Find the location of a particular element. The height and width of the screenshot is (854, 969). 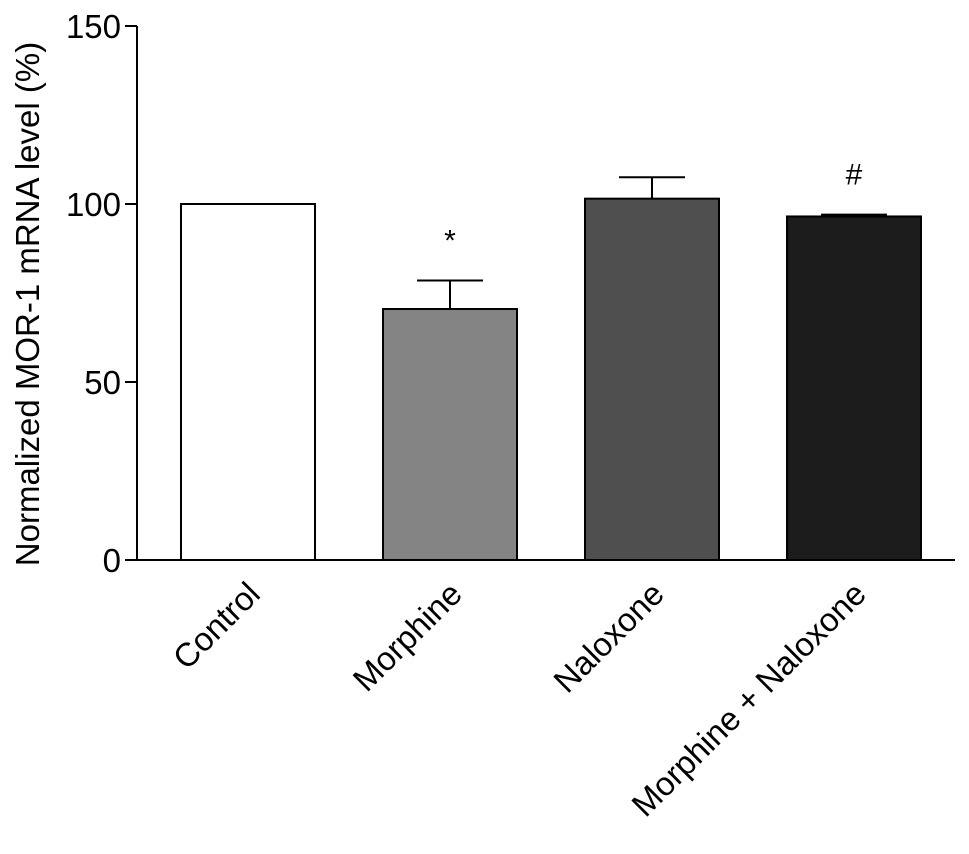

y-tick-label: 150 is located at coordinates (93, 26).